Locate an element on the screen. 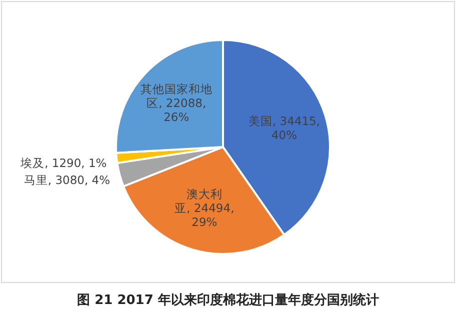 The image size is (456, 323). slice-label: 美国, 34415, 40% is located at coordinates (284, 128).